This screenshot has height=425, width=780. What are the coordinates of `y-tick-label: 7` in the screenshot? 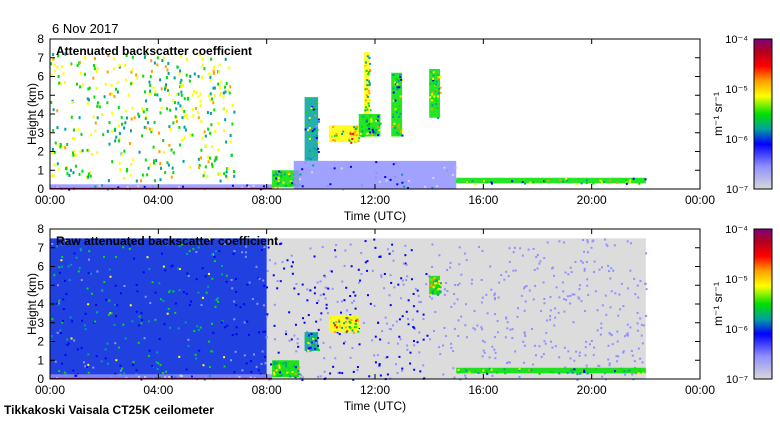 It's located at (40, 58).